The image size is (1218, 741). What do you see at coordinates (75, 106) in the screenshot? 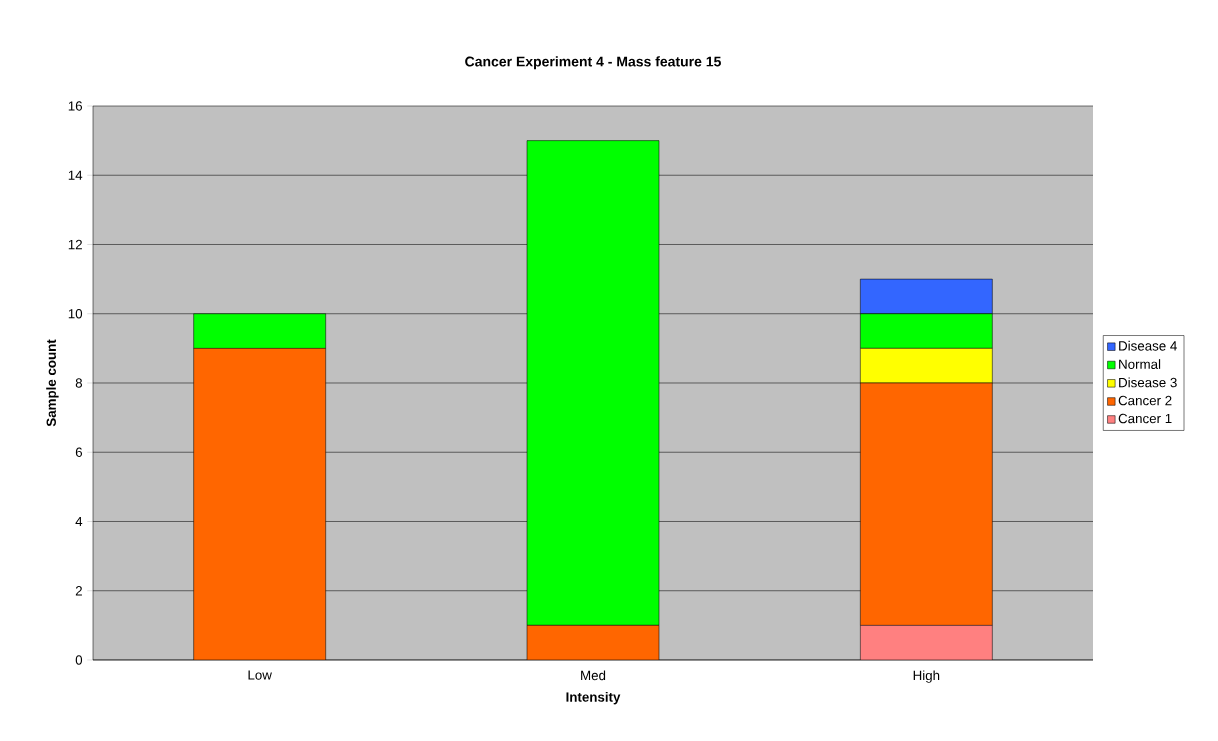
I see `y-tick-label: 16` at bounding box center [75, 106].